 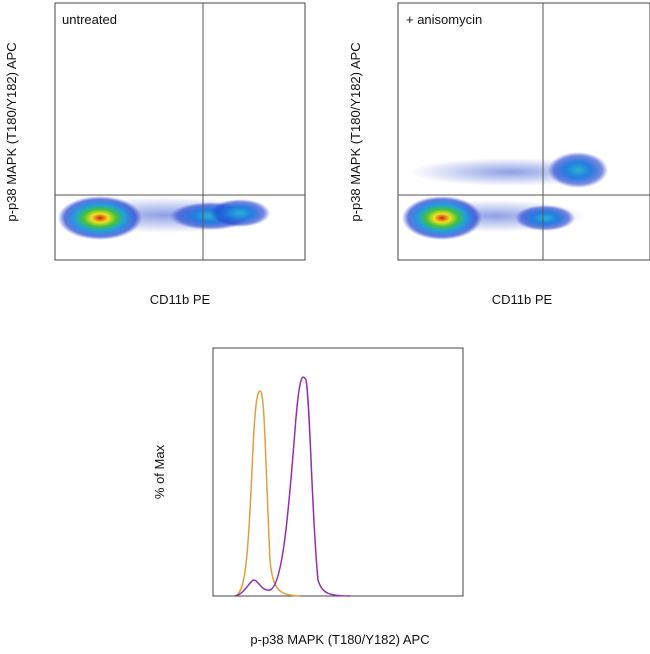 I want to click on panel-label: untreated, so click(x=89, y=19).